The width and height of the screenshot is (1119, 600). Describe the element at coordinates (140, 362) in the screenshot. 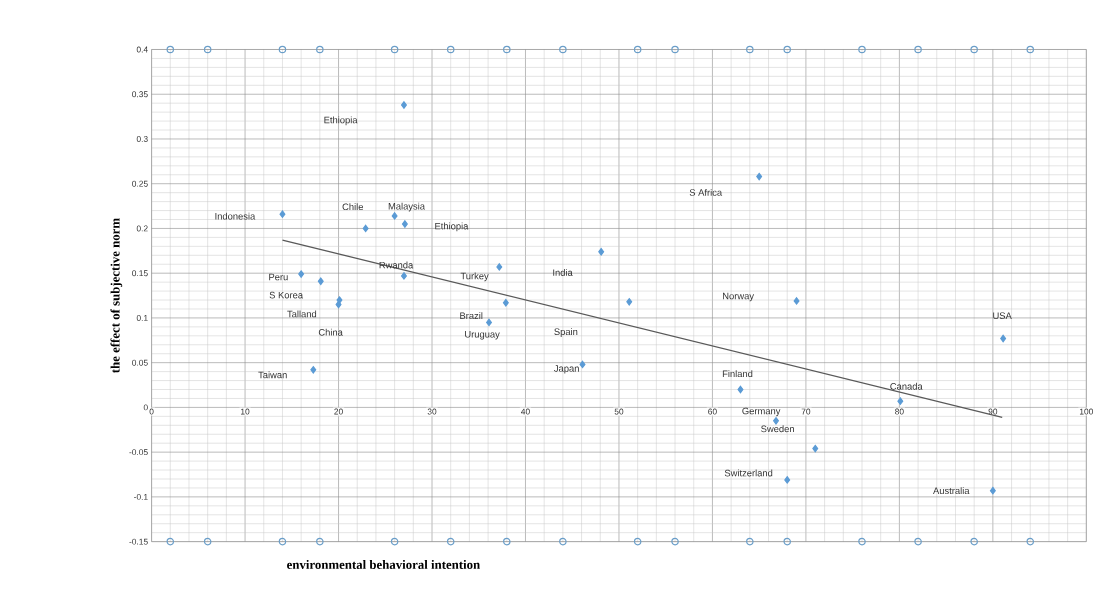

I see `y-tick-label: 0.05` at that location.